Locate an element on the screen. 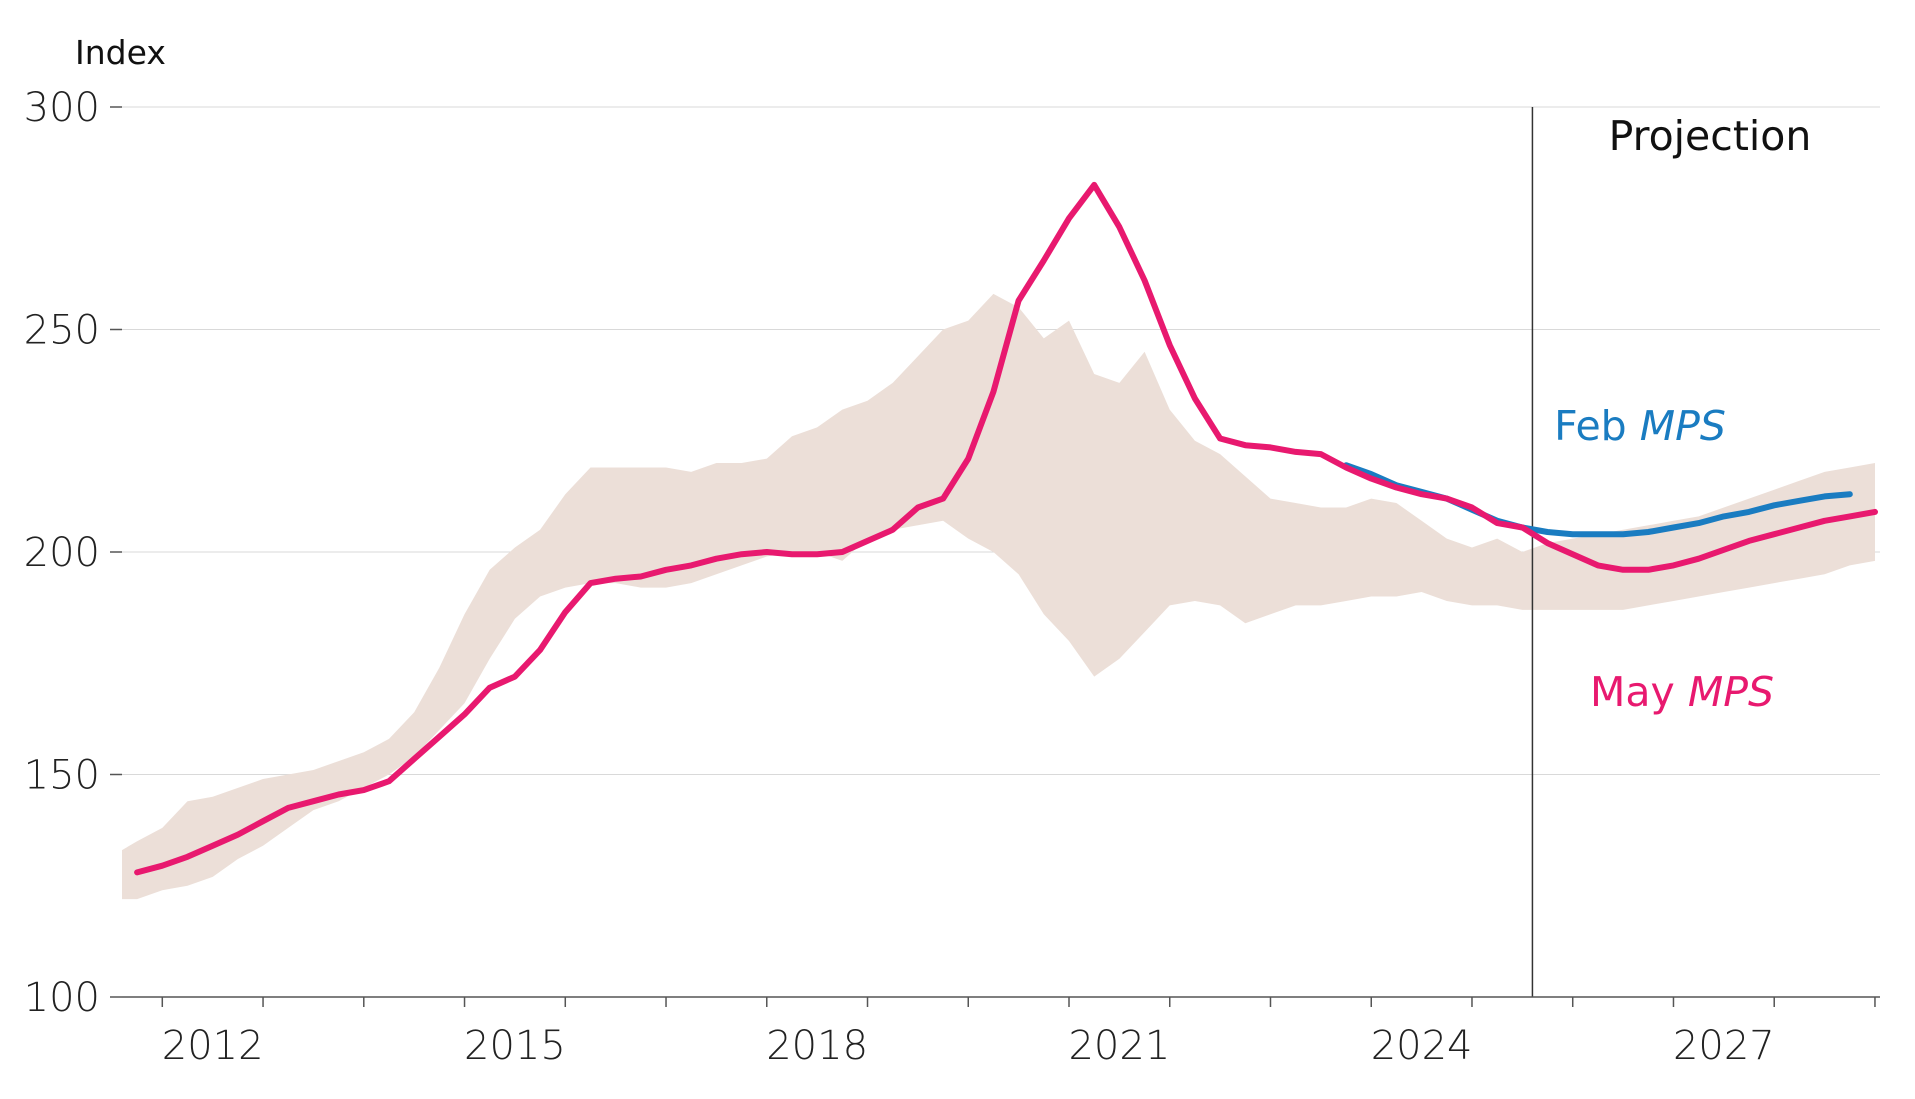 This screenshot has width=1915, height=1099. y-tick-label: 300 is located at coordinates (62, 108).